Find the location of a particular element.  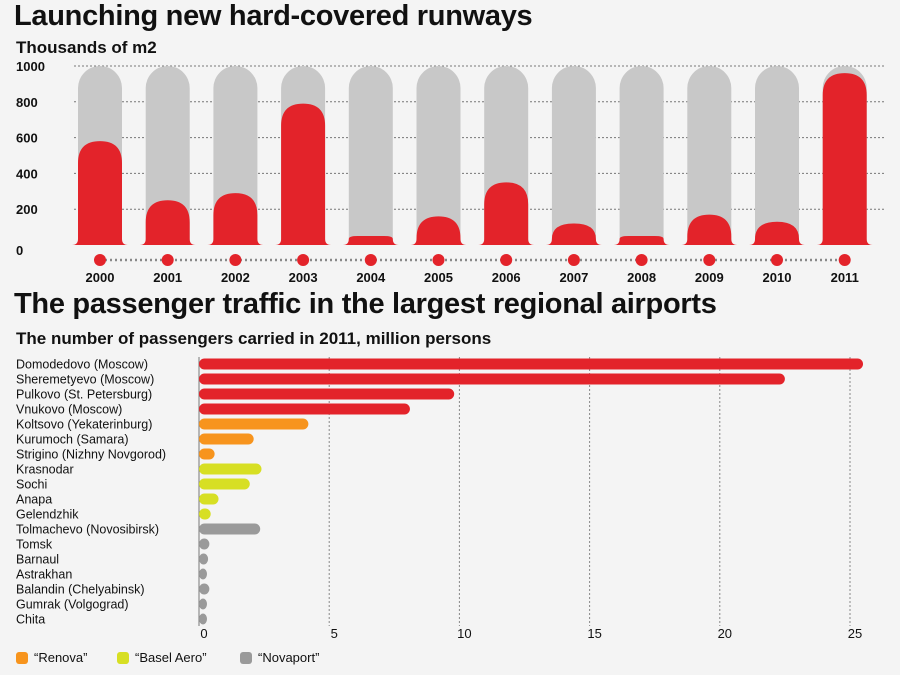

x-tick-label: 2011 is located at coordinates (845, 277).